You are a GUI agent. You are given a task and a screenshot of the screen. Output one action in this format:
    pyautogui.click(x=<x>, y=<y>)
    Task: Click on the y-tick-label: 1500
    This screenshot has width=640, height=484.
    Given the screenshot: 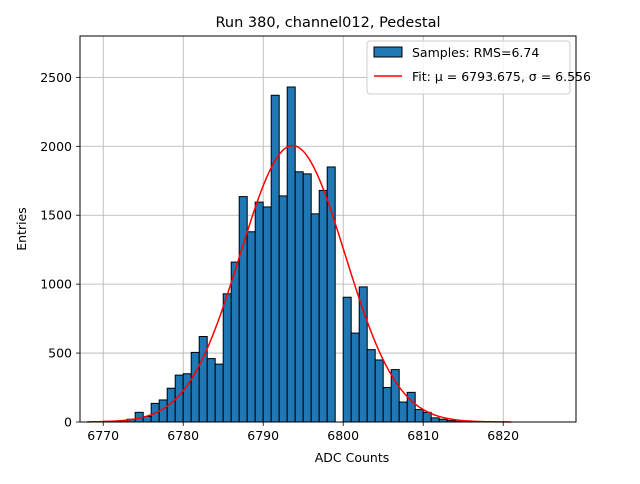 What is the action you would take?
    pyautogui.click(x=56, y=215)
    